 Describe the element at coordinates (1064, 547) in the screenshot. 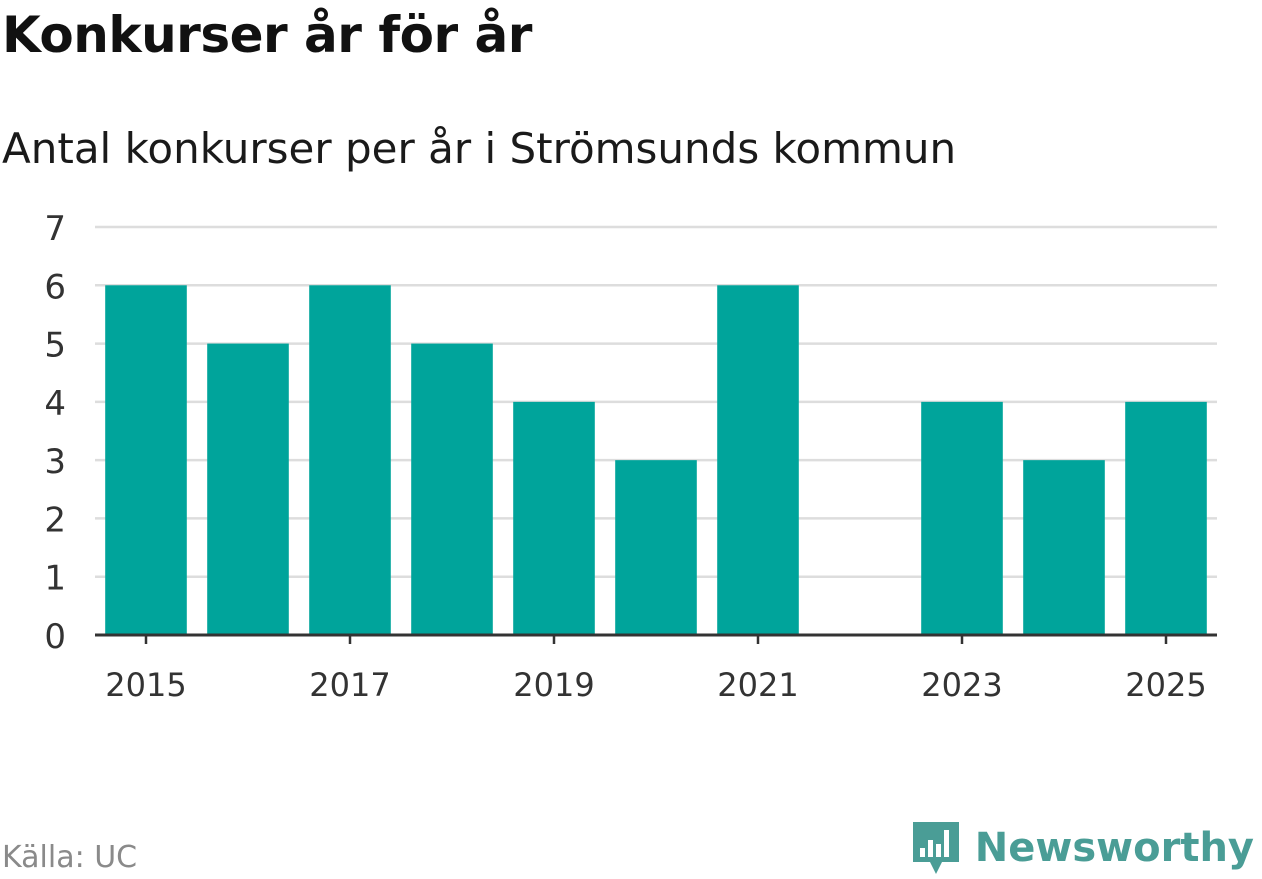

I see `bar-2024` at that location.